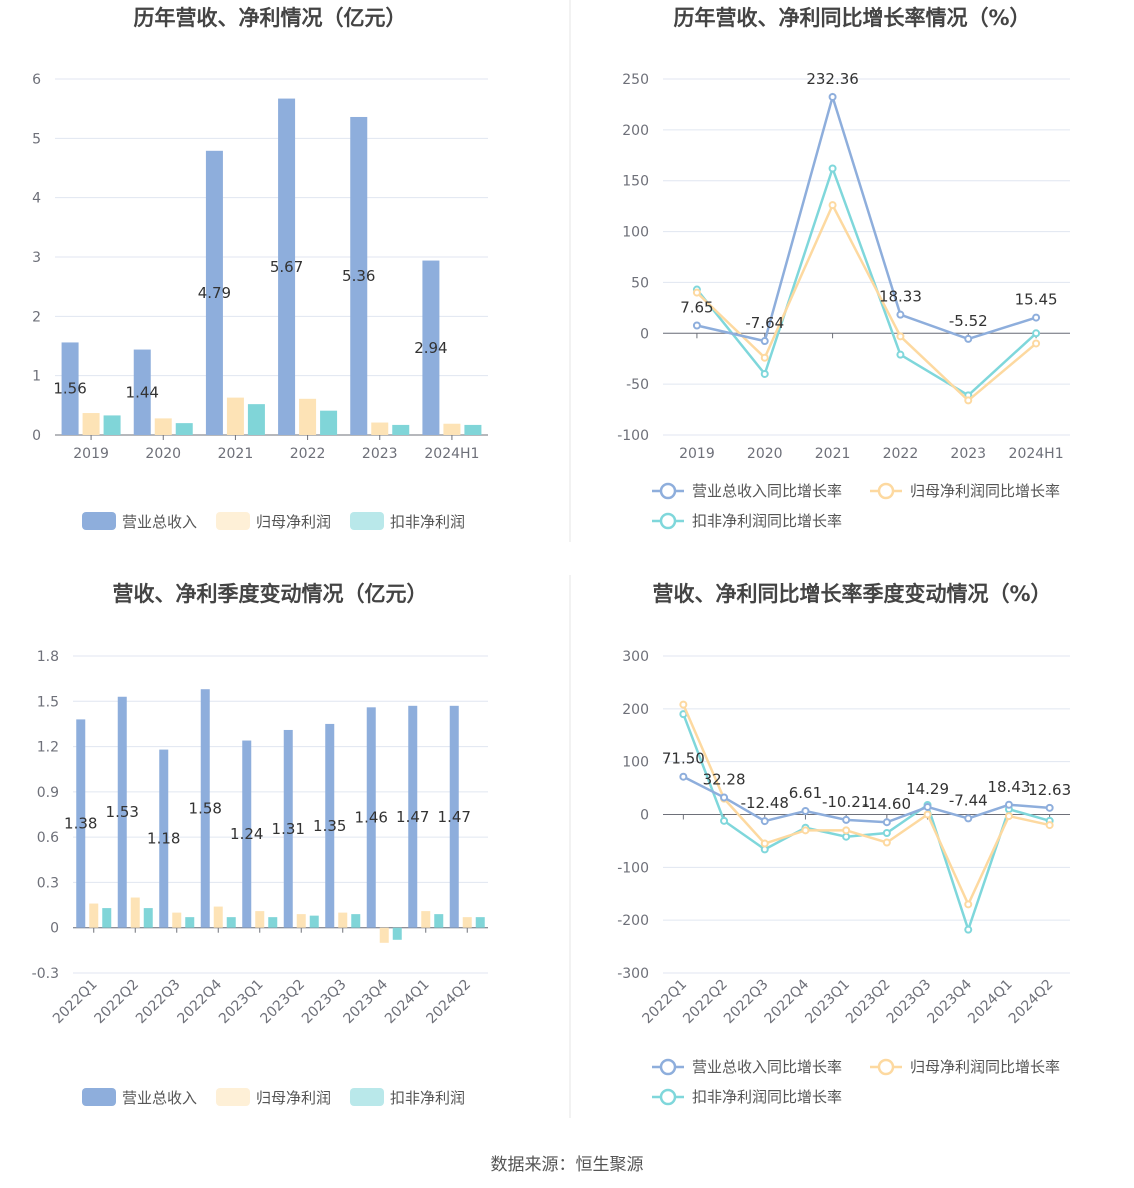 This screenshot has height=1188, width=1134. I want to click on annual-bar-bar-label: 5.36, so click(358, 276).